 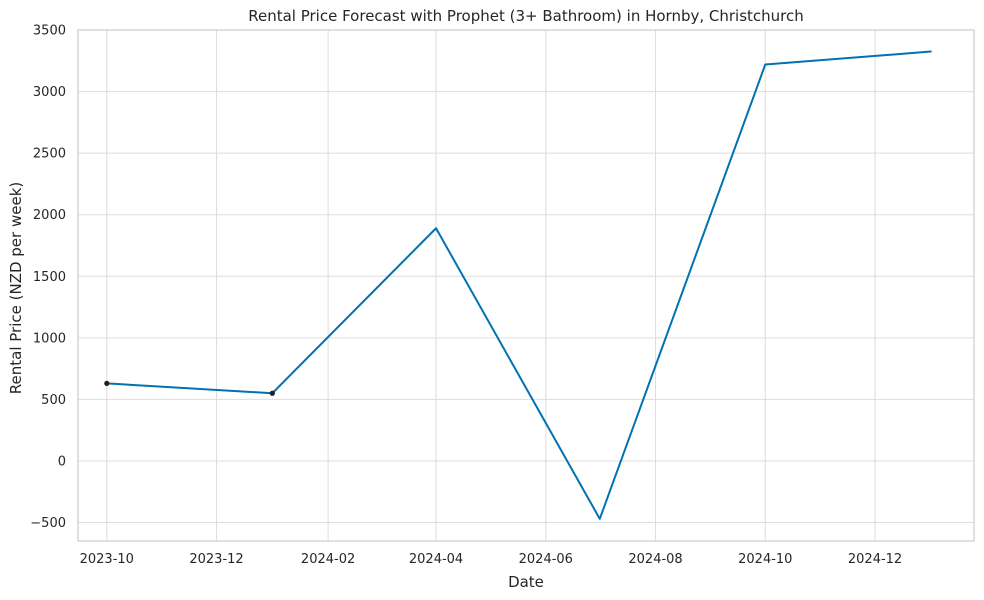 What do you see at coordinates (48, 523) in the screenshot?
I see `y-tick-label: −500` at bounding box center [48, 523].